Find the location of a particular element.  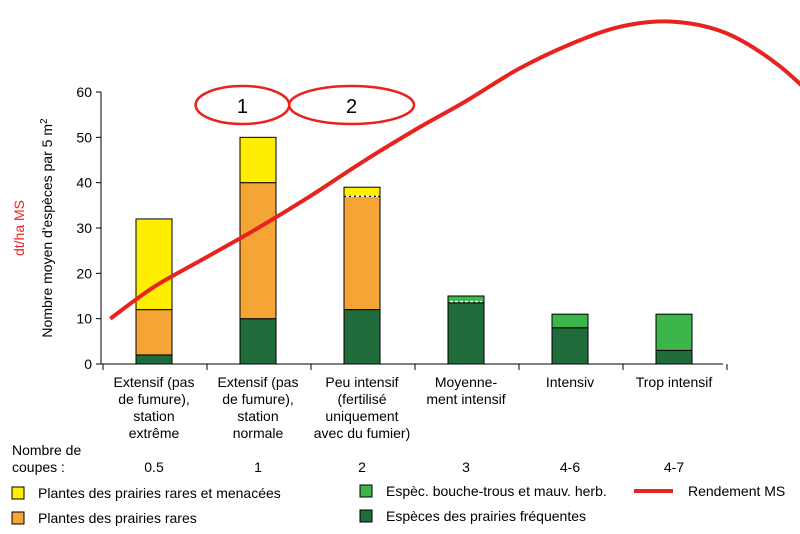

legend-label: Espèces des prairies fréquentes is located at coordinates (486, 516).